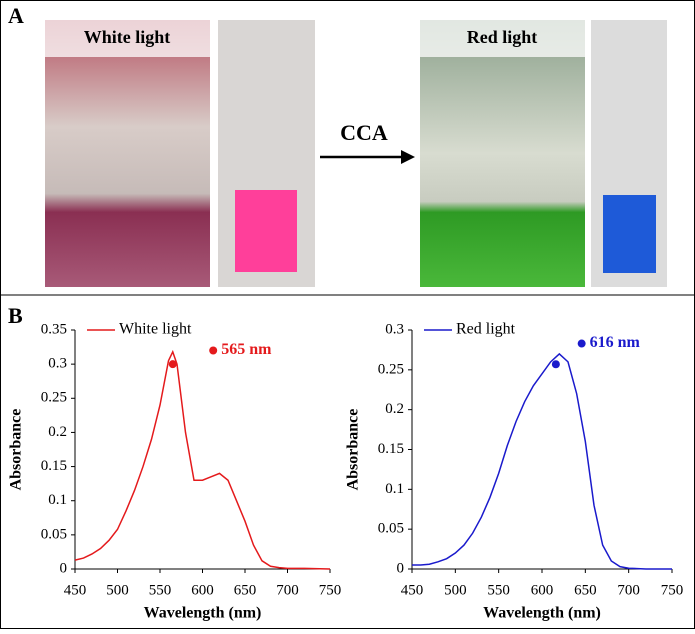  Describe the element at coordinates (364, 132) in the screenshot. I see `arrow-label: CCA` at that location.